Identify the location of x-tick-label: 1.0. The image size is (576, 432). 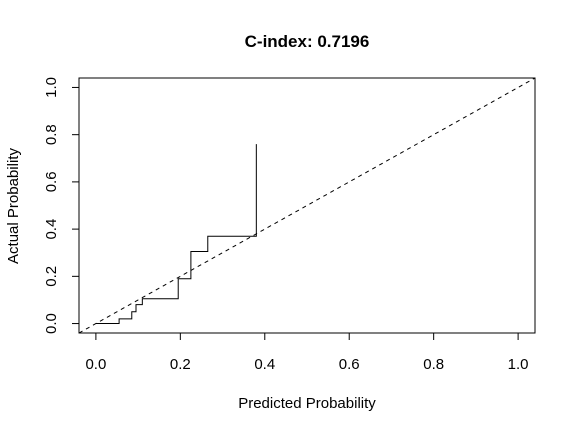
(518, 364).